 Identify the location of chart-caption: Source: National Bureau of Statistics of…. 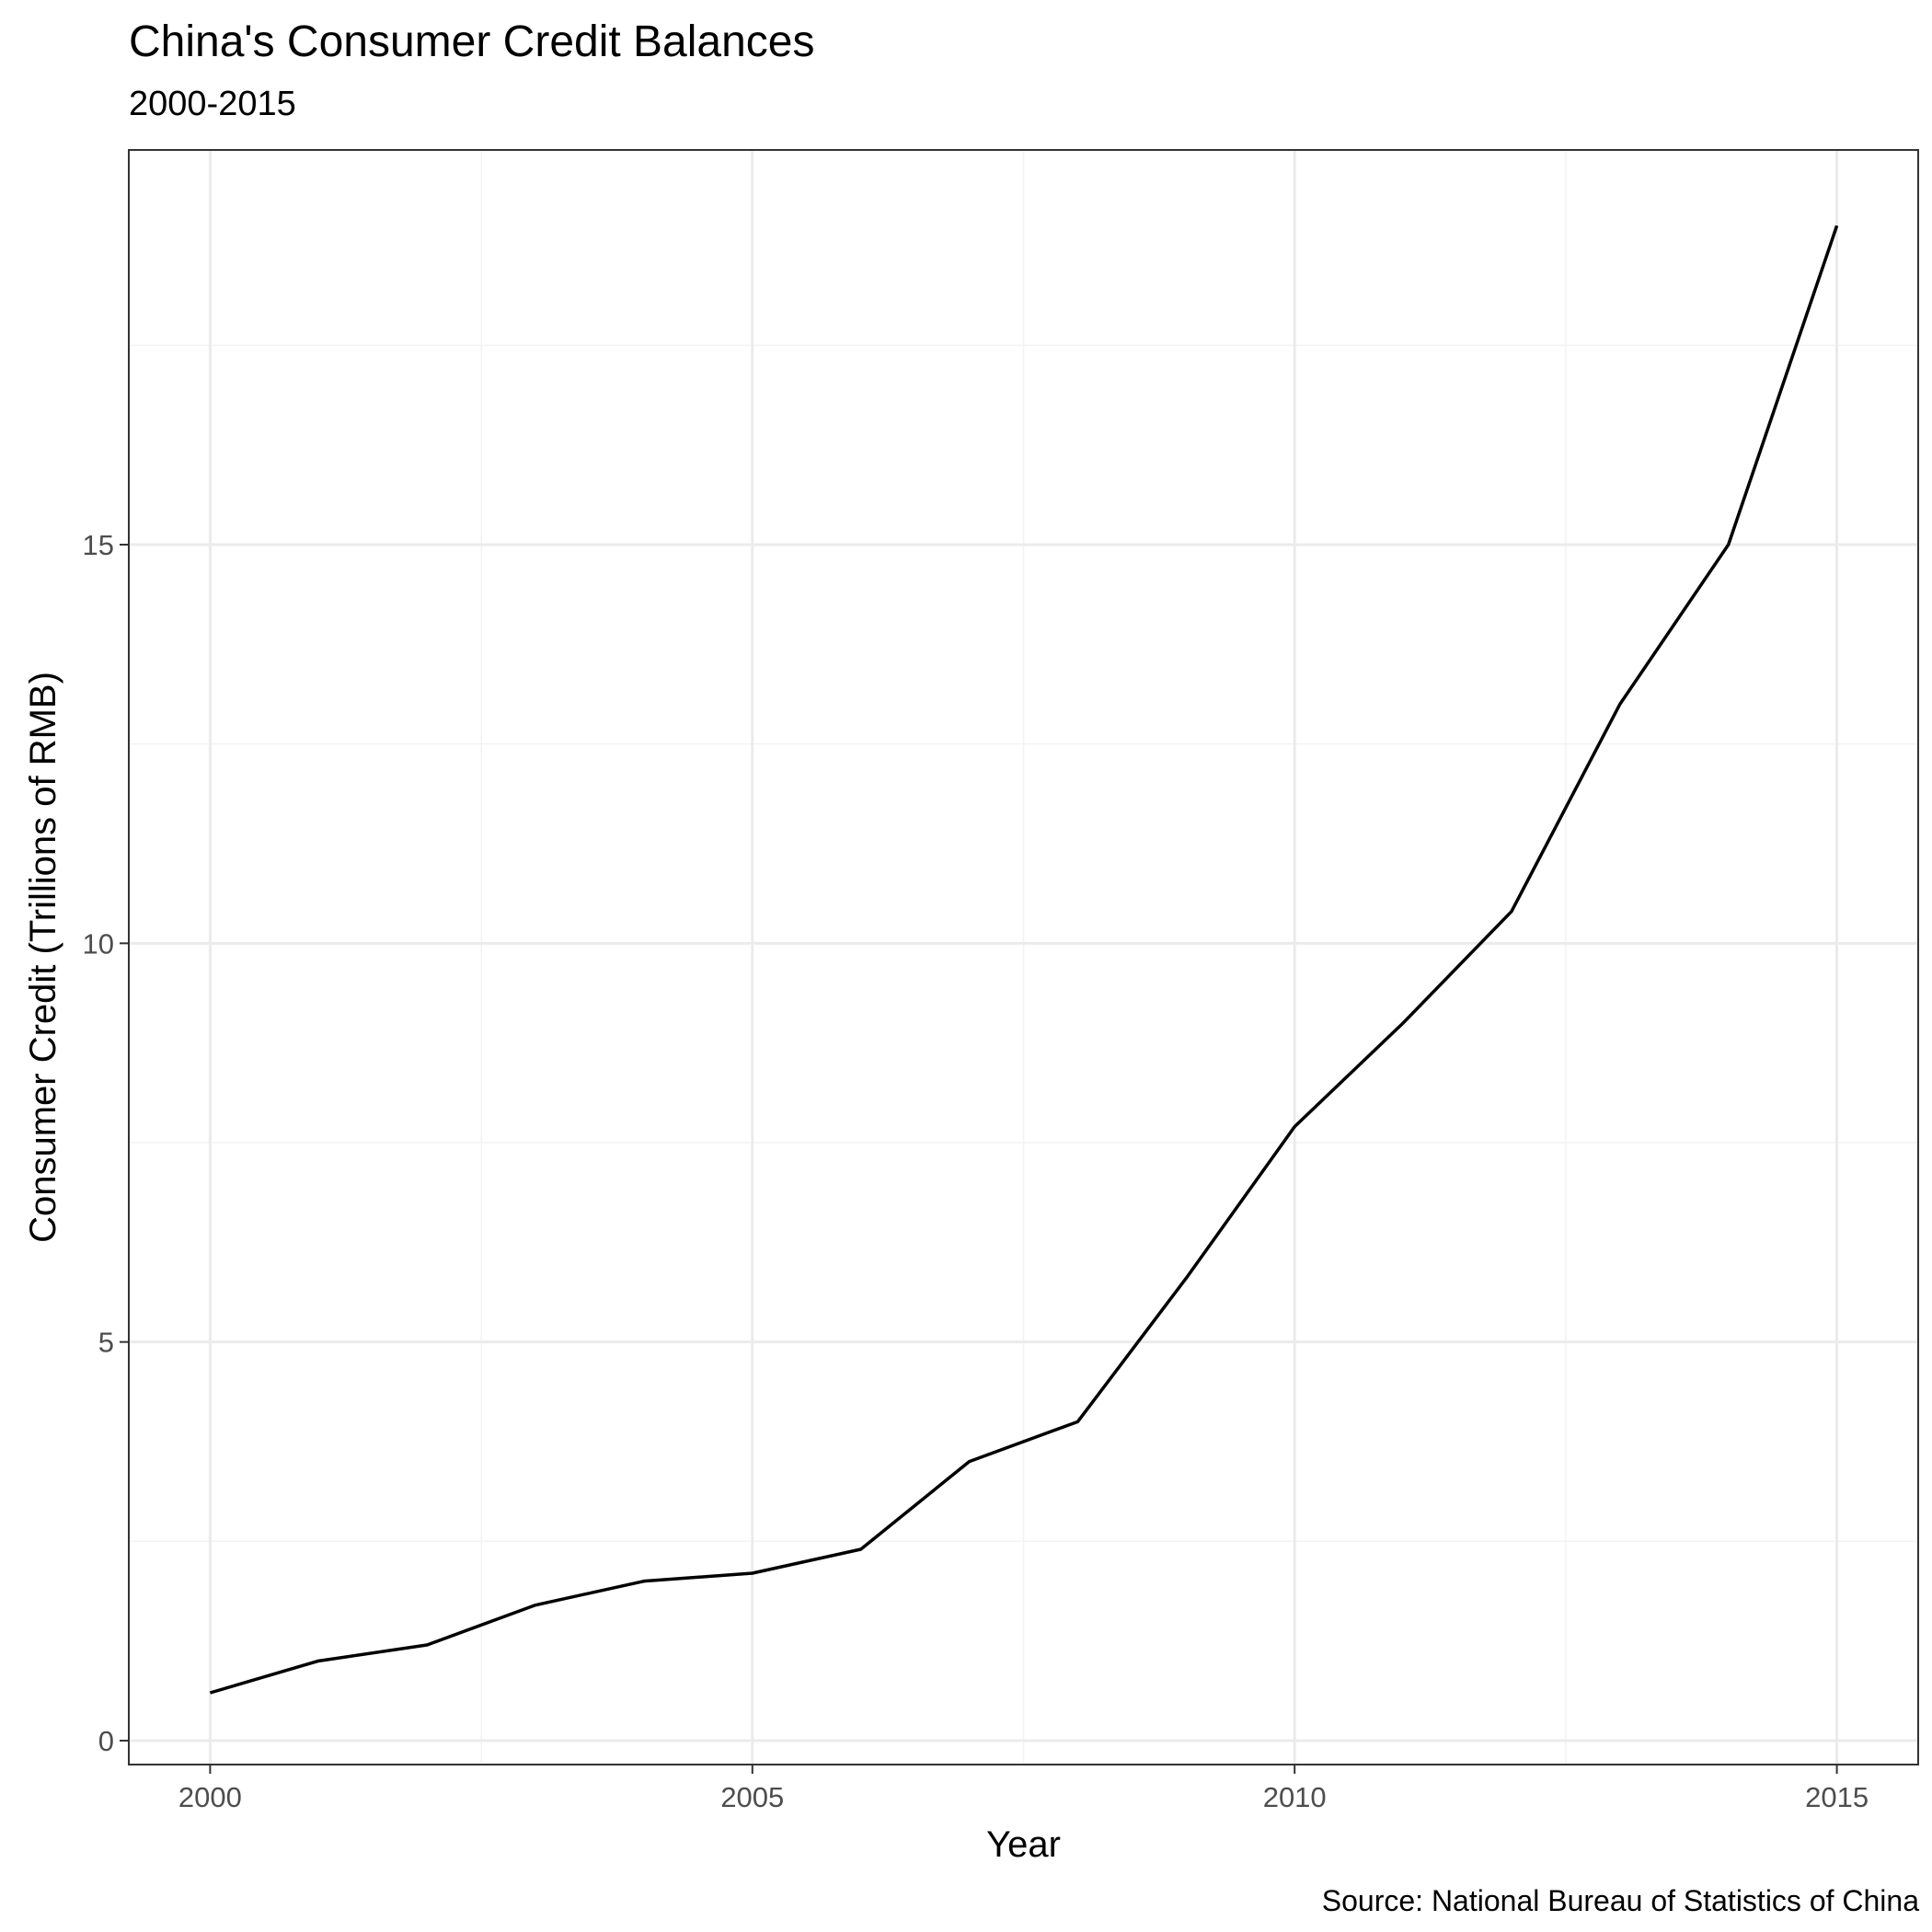
(1620, 1901).